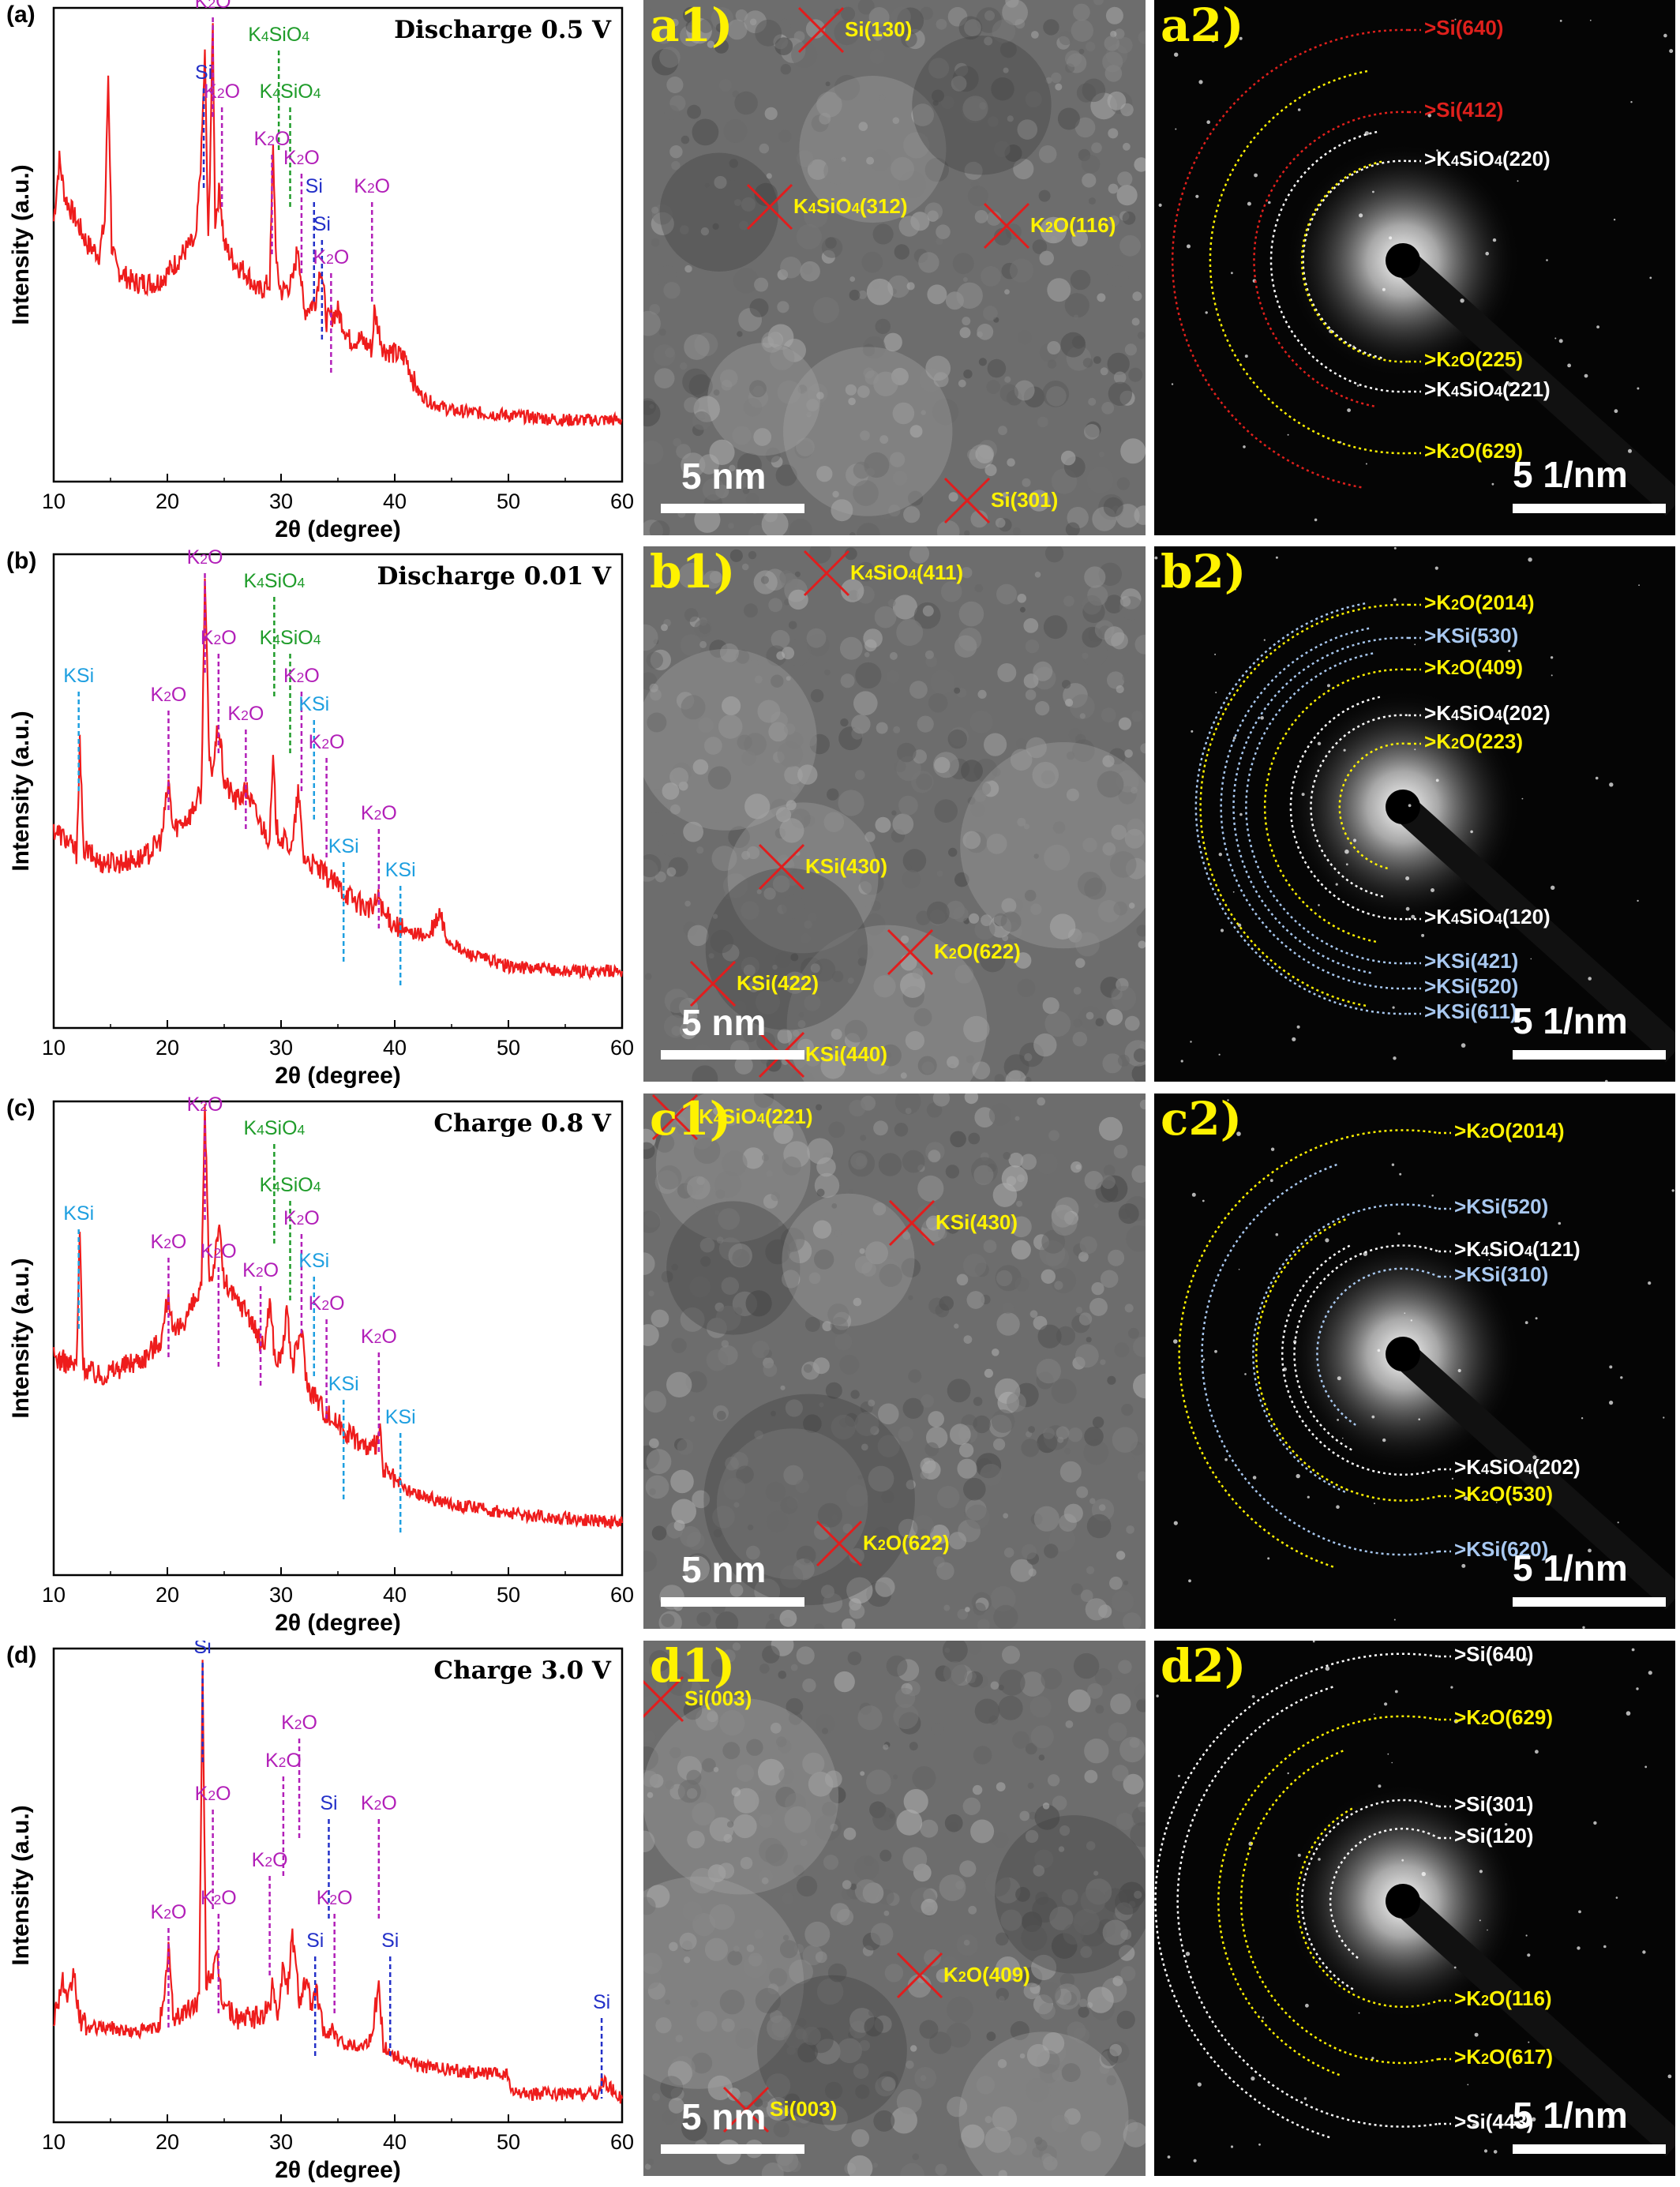  Describe the element at coordinates (274, 581) in the screenshot. I see `peak-label-k4sio4: K4SiO4` at that location.